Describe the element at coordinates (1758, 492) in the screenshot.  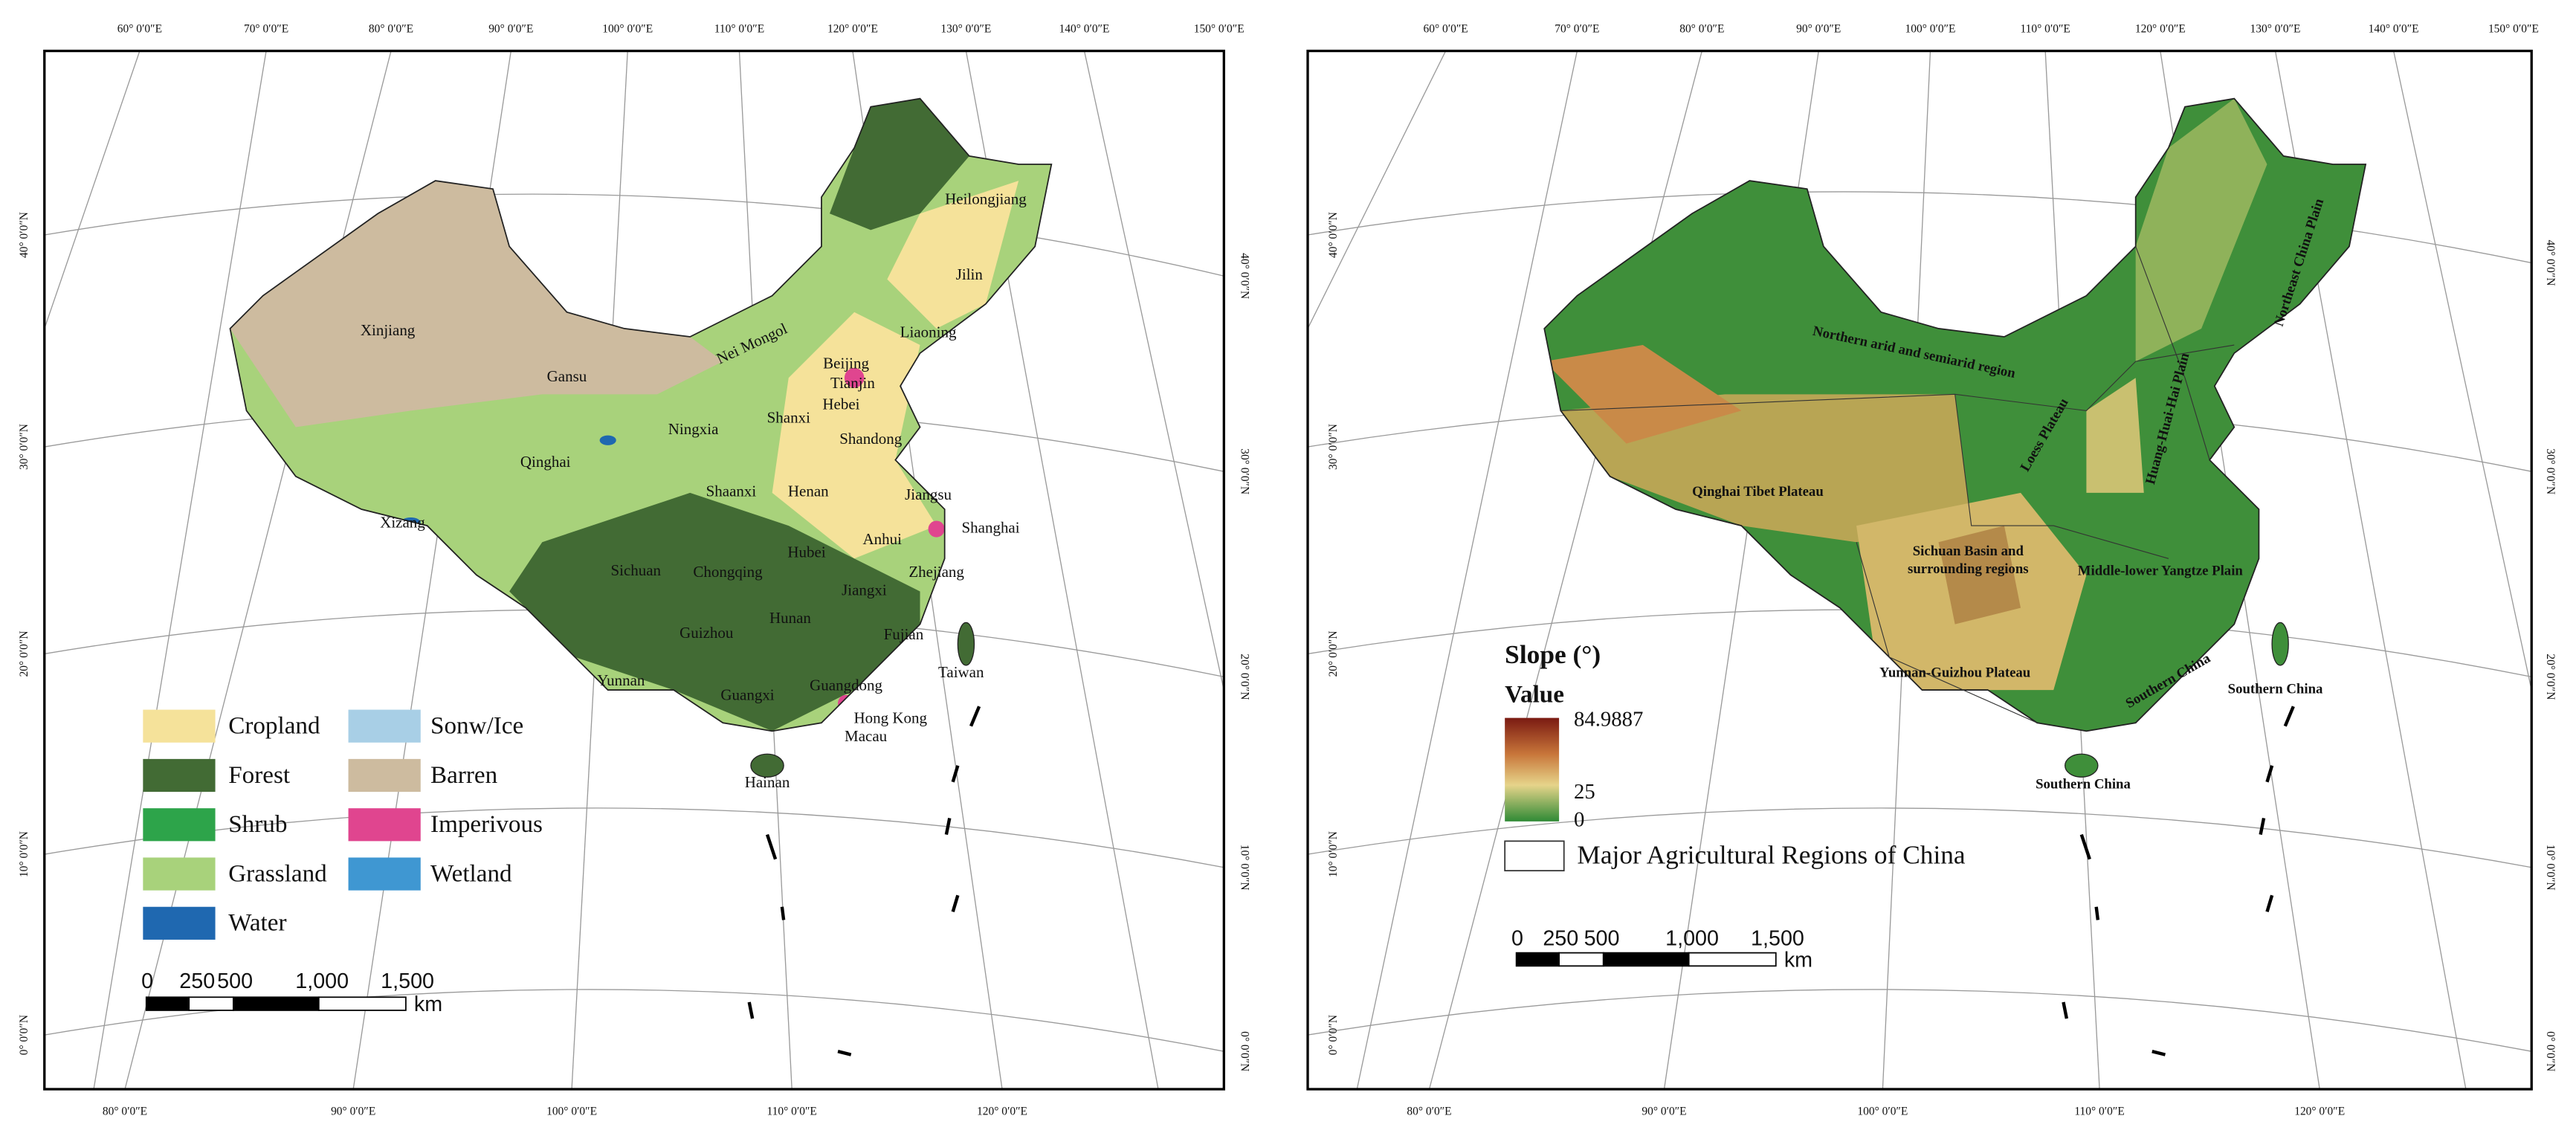
I see `region-label: Qinghai Tibet Plateau` at that location.